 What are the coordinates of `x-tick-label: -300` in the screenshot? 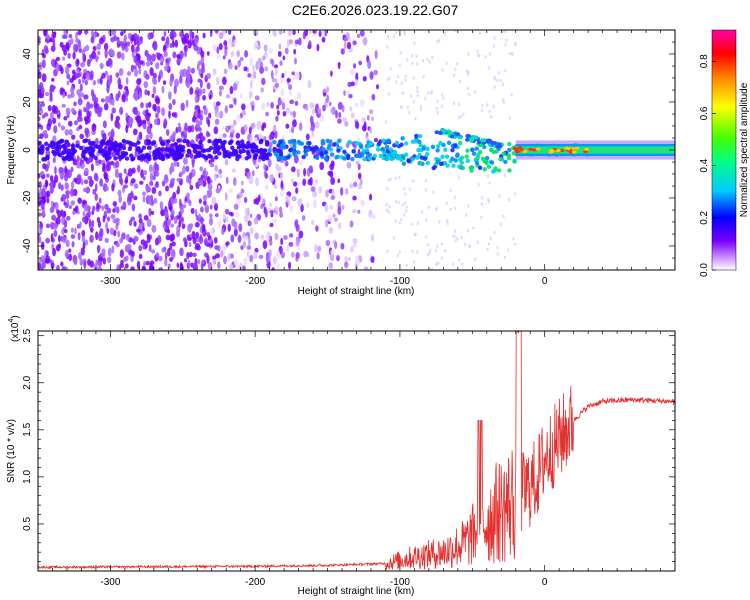 It's located at (110, 281).